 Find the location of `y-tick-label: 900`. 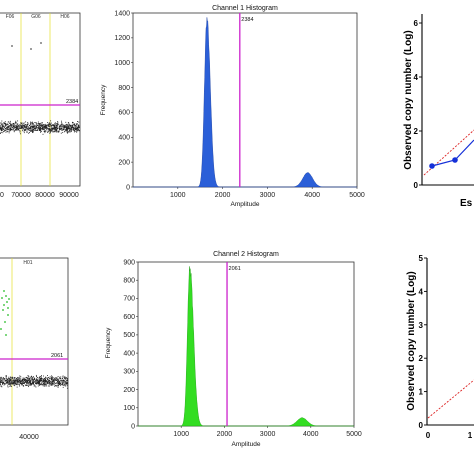

y-tick-label: 900 is located at coordinates (129, 262).